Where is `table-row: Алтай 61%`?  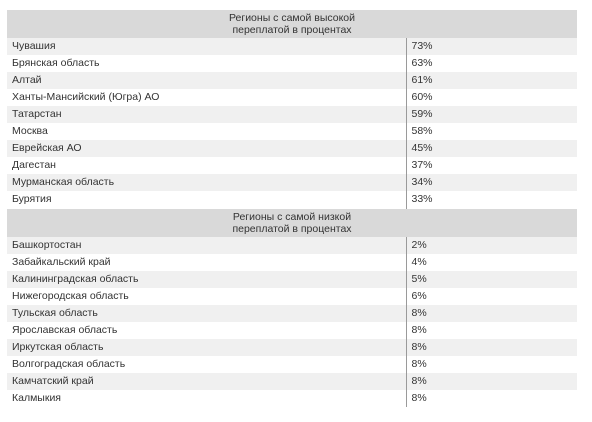 table-row: Алтай 61% is located at coordinates (292, 80).